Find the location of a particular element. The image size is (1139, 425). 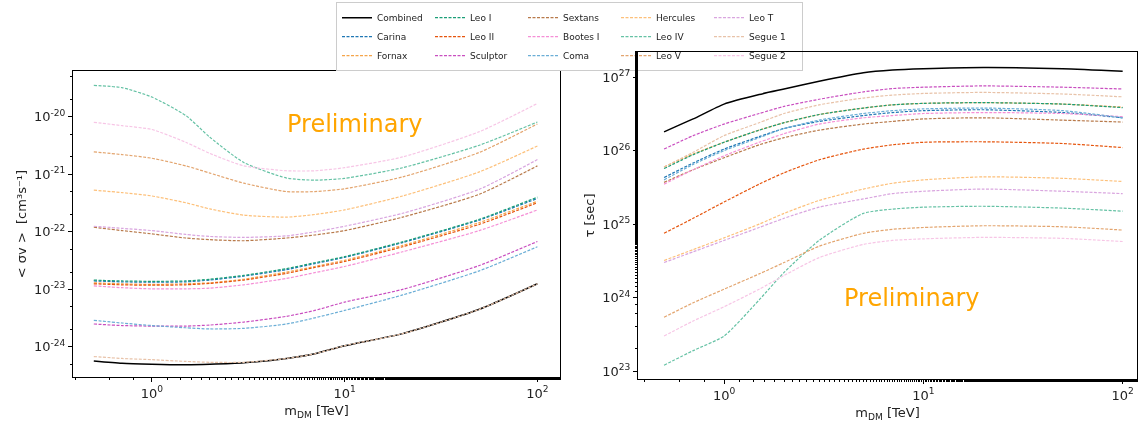

legend-label: Carina is located at coordinates (392, 37).